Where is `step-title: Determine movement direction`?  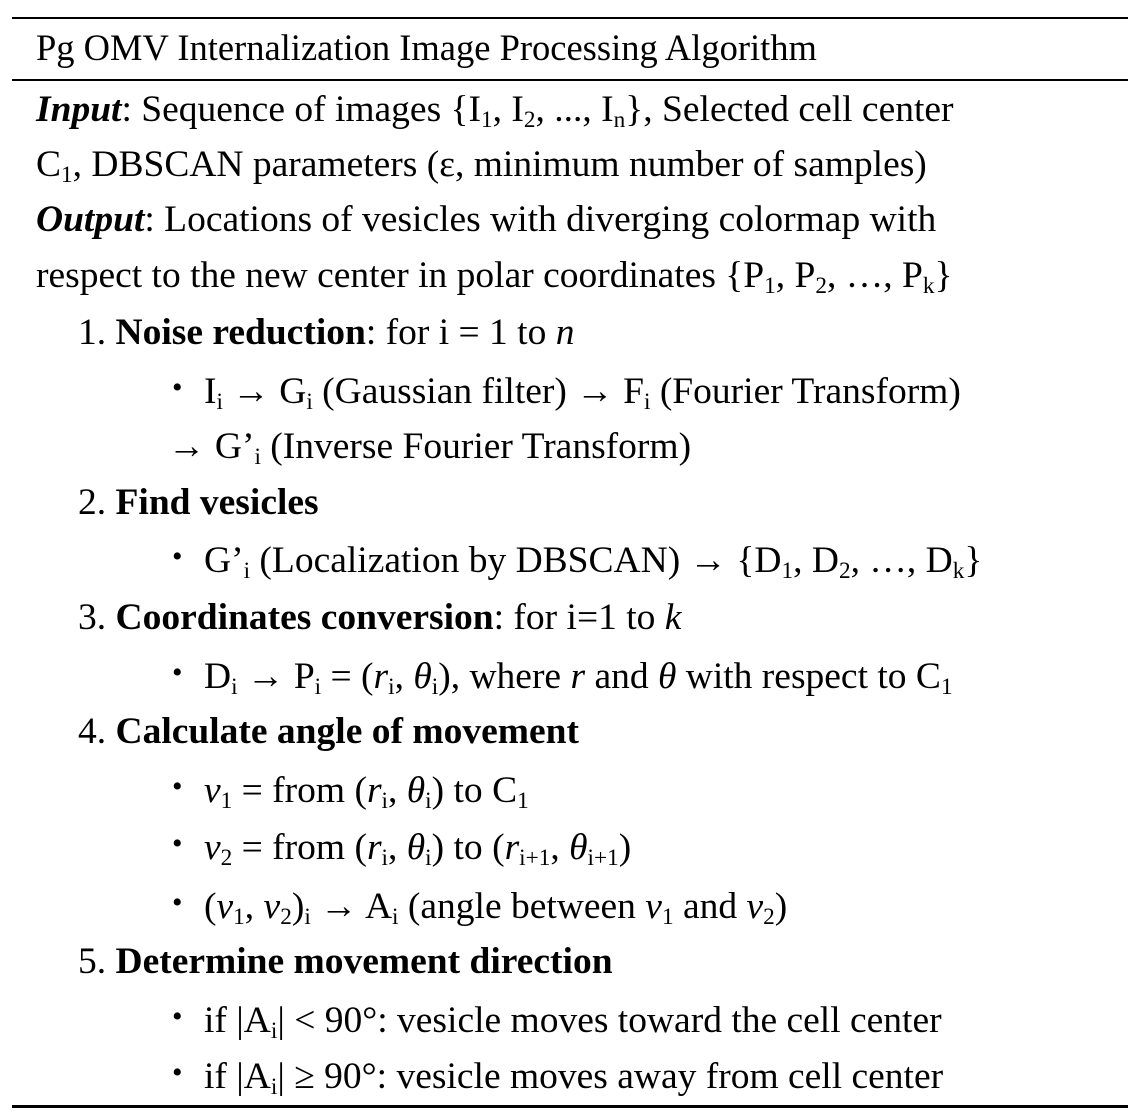
step-title: Determine movement direction is located at coordinates (364, 961).